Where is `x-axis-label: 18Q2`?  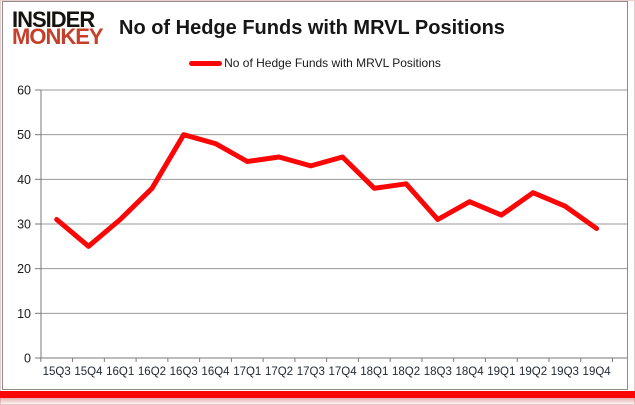 x-axis-label: 18Q2 is located at coordinates (406, 372).